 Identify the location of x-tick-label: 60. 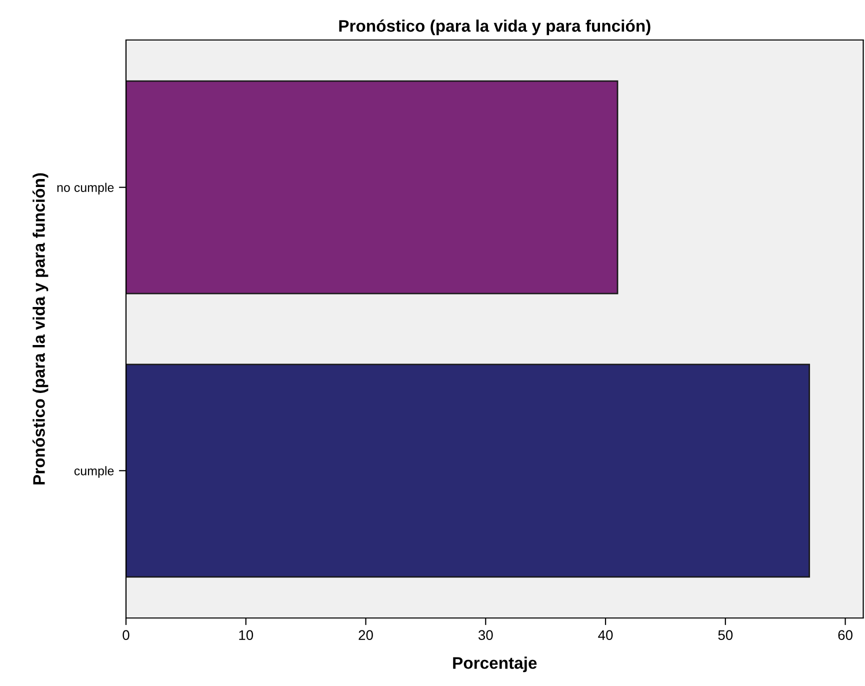
(845, 635).